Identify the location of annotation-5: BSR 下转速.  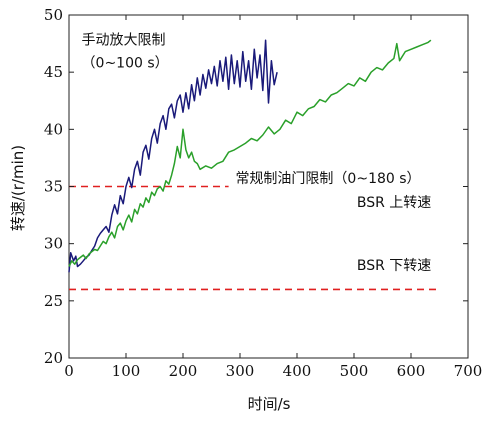
(394, 266).